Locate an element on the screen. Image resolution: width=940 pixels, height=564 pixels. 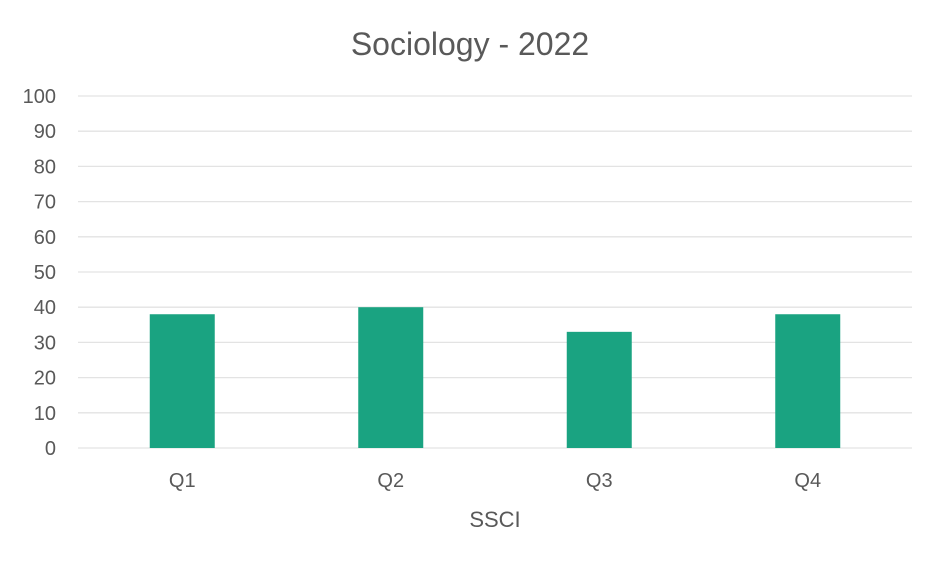
y-tick-label: 70 is located at coordinates (45, 203).